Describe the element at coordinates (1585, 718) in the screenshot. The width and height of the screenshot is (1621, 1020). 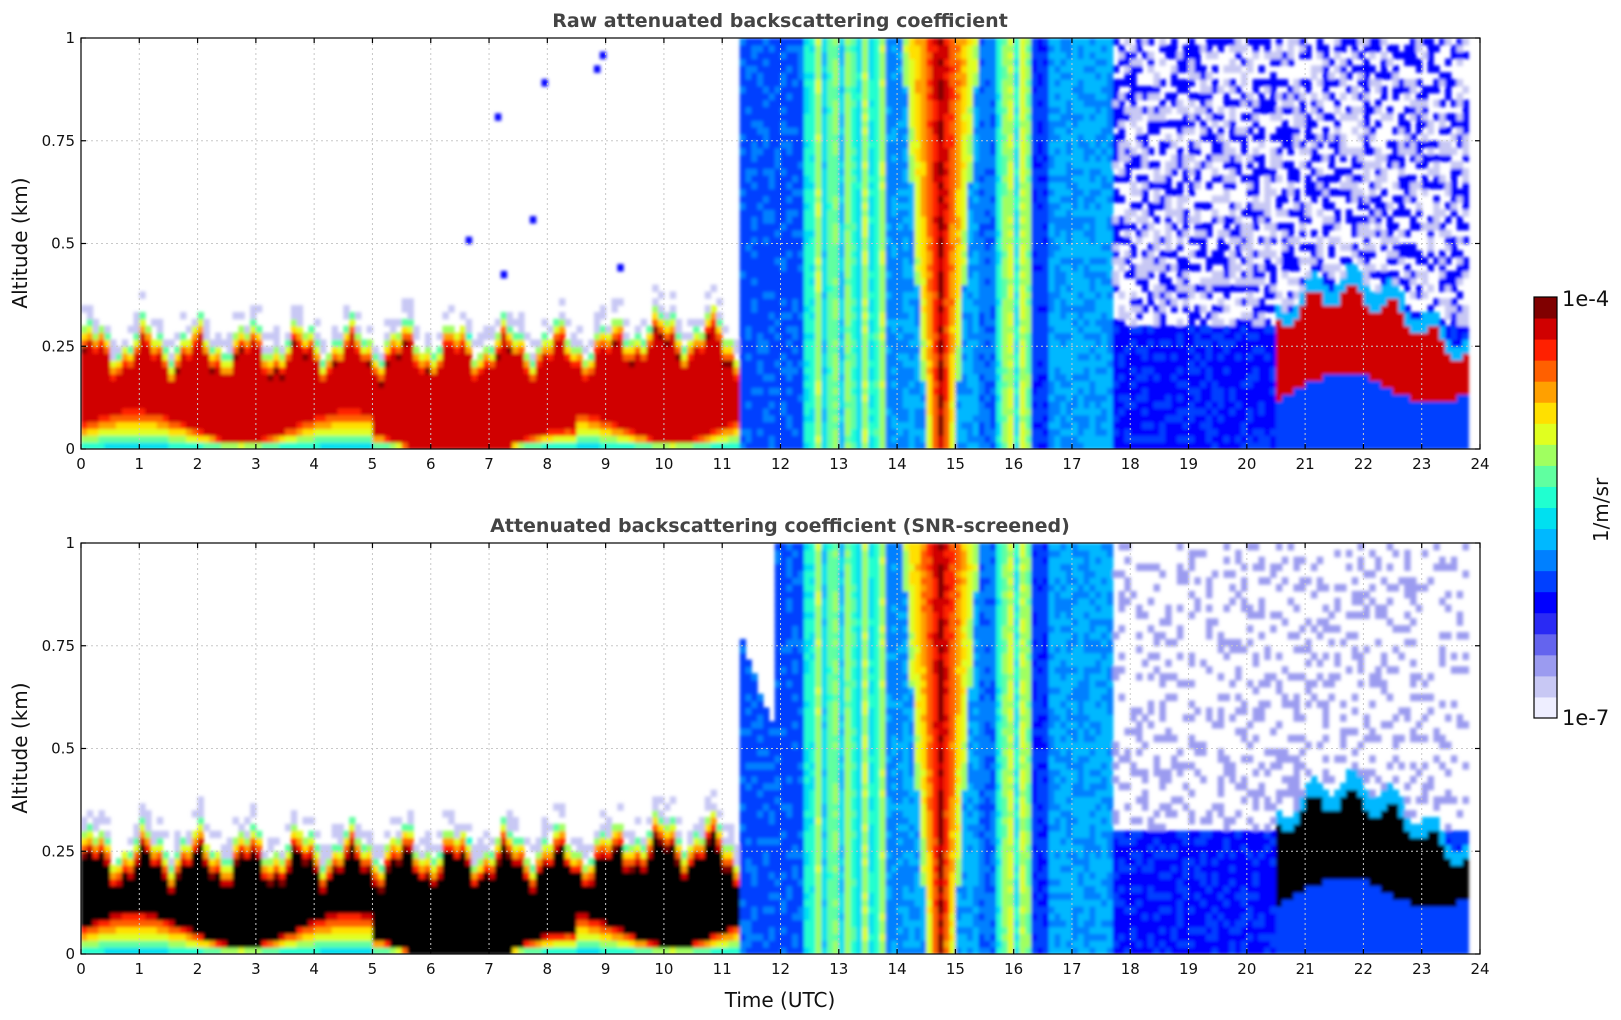
I see `colorbar-min-label: 1e-7` at that location.